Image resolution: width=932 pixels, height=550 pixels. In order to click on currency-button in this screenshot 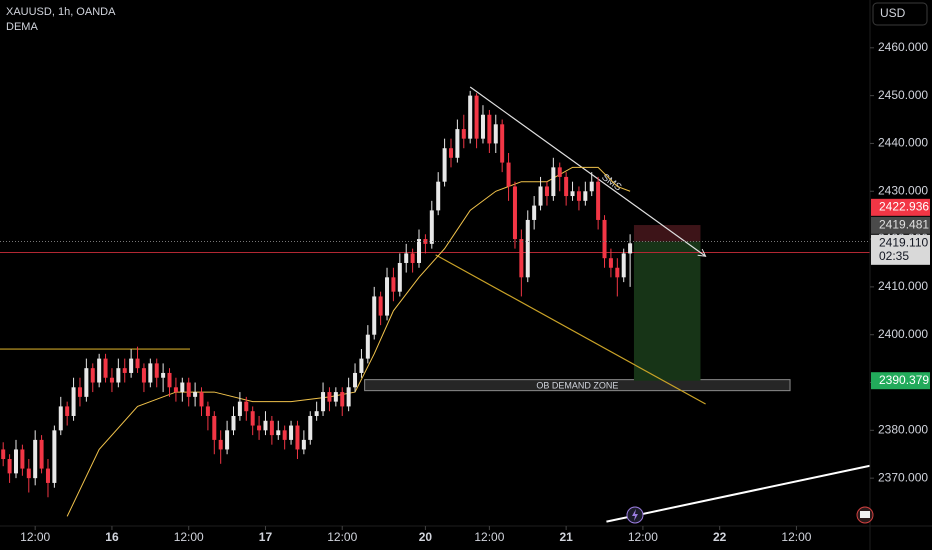, I will do `click(900, 14)`.